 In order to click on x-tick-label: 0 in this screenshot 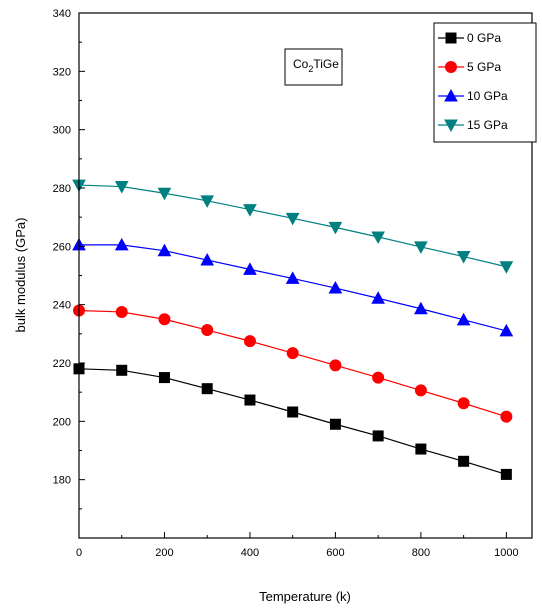, I will do `click(79, 553)`.